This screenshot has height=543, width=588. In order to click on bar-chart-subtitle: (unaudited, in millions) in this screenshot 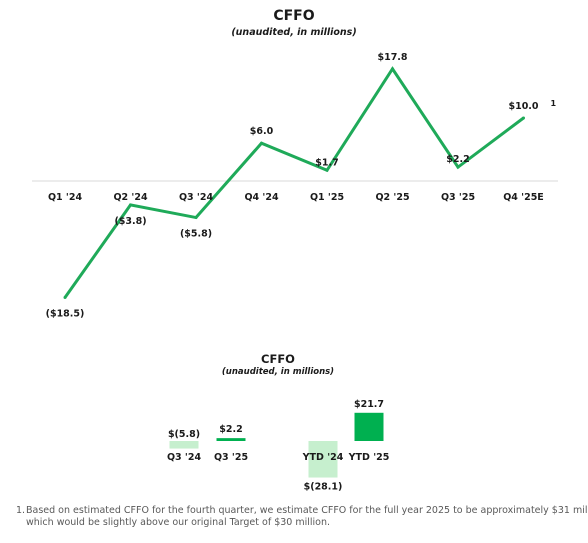, I will do `click(278, 372)`.